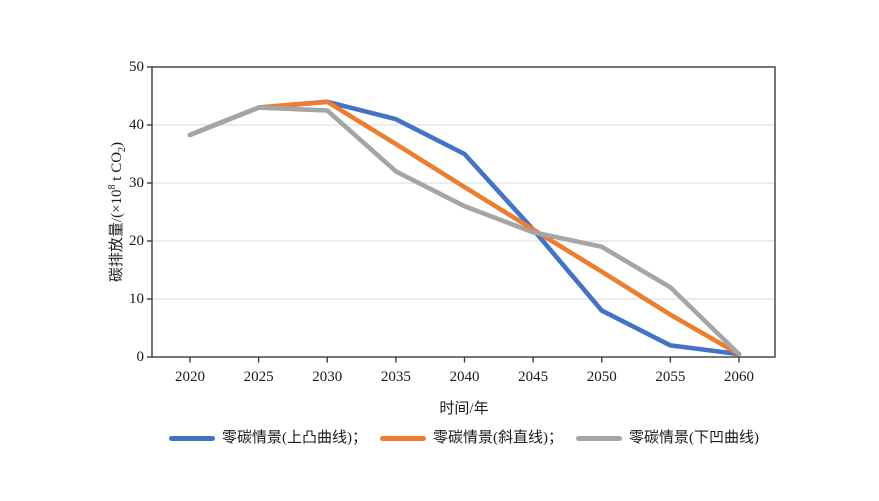 The width and height of the screenshot is (879, 501). Describe the element at coordinates (136, 241) in the screenshot. I see `y-tick-label-20: 20` at that location.